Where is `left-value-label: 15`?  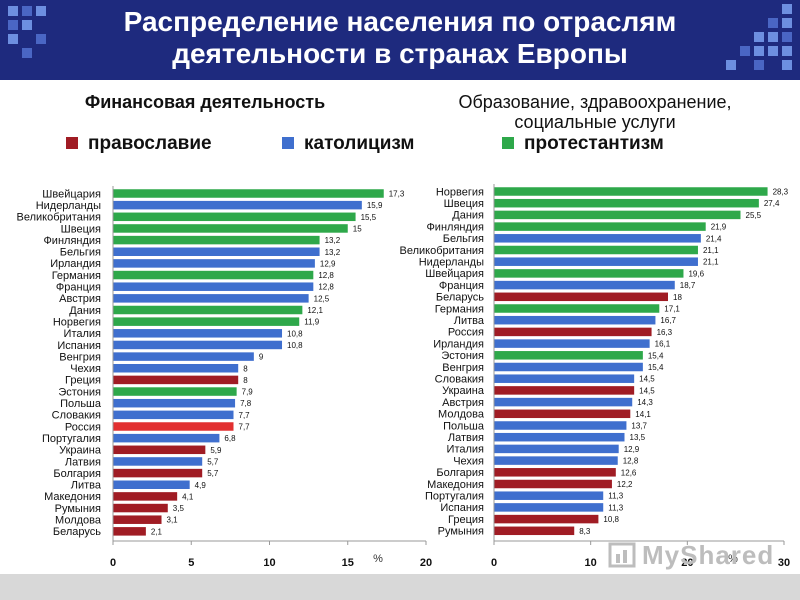
left-value-label: 15 is located at coordinates (357, 228).